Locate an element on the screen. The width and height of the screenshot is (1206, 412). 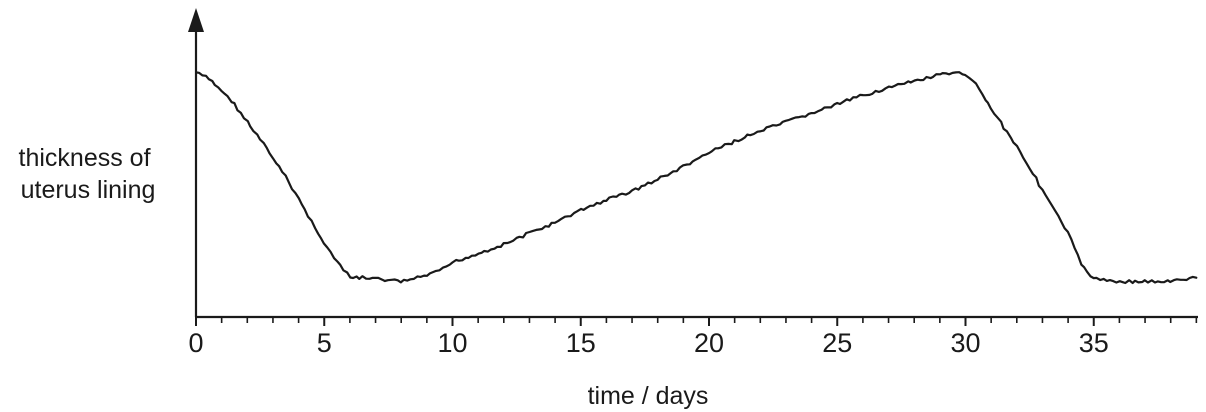
x-tick-label: 0 is located at coordinates (195, 343).